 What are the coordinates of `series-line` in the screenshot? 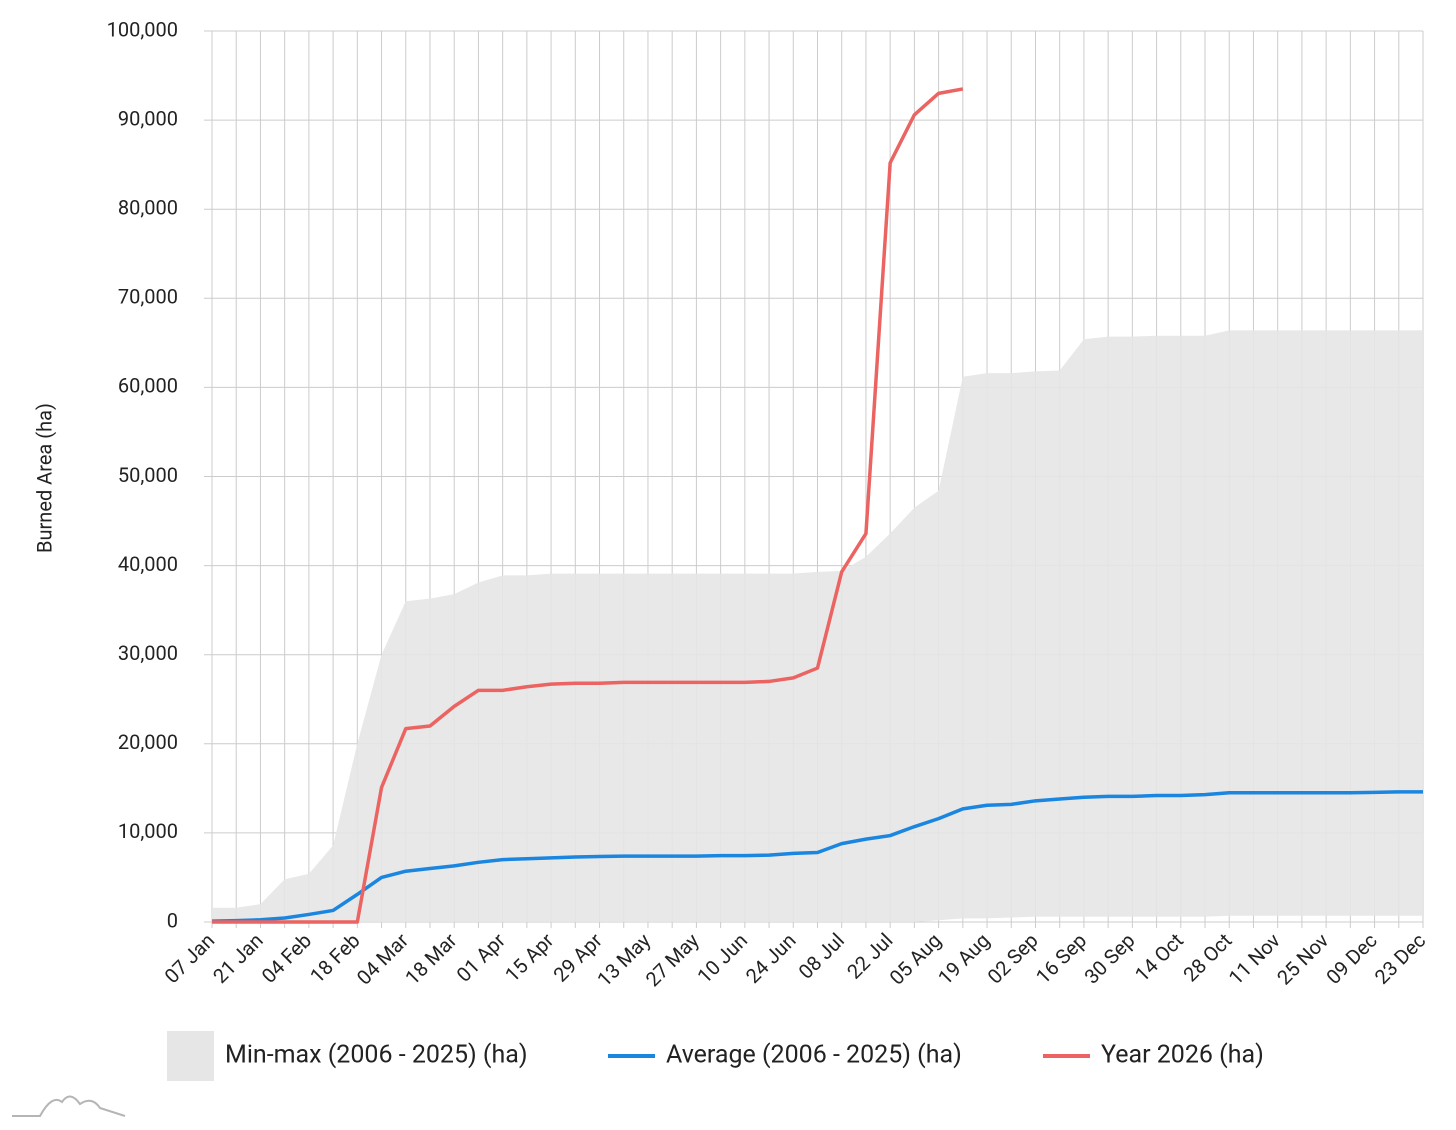 It's located at (817, 856).